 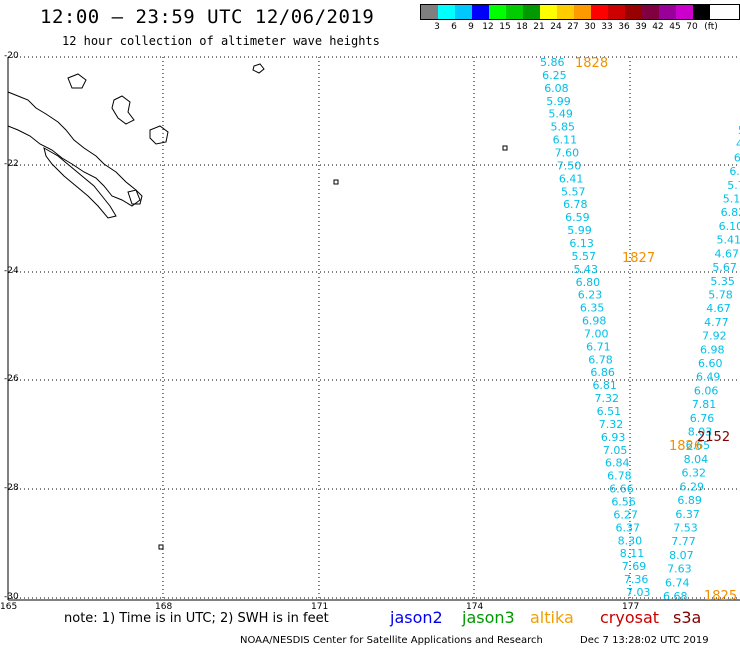 What do you see at coordinates (731, 199) in the screenshot?
I see `wave-height-value: 5.15` at bounding box center [731, 199].